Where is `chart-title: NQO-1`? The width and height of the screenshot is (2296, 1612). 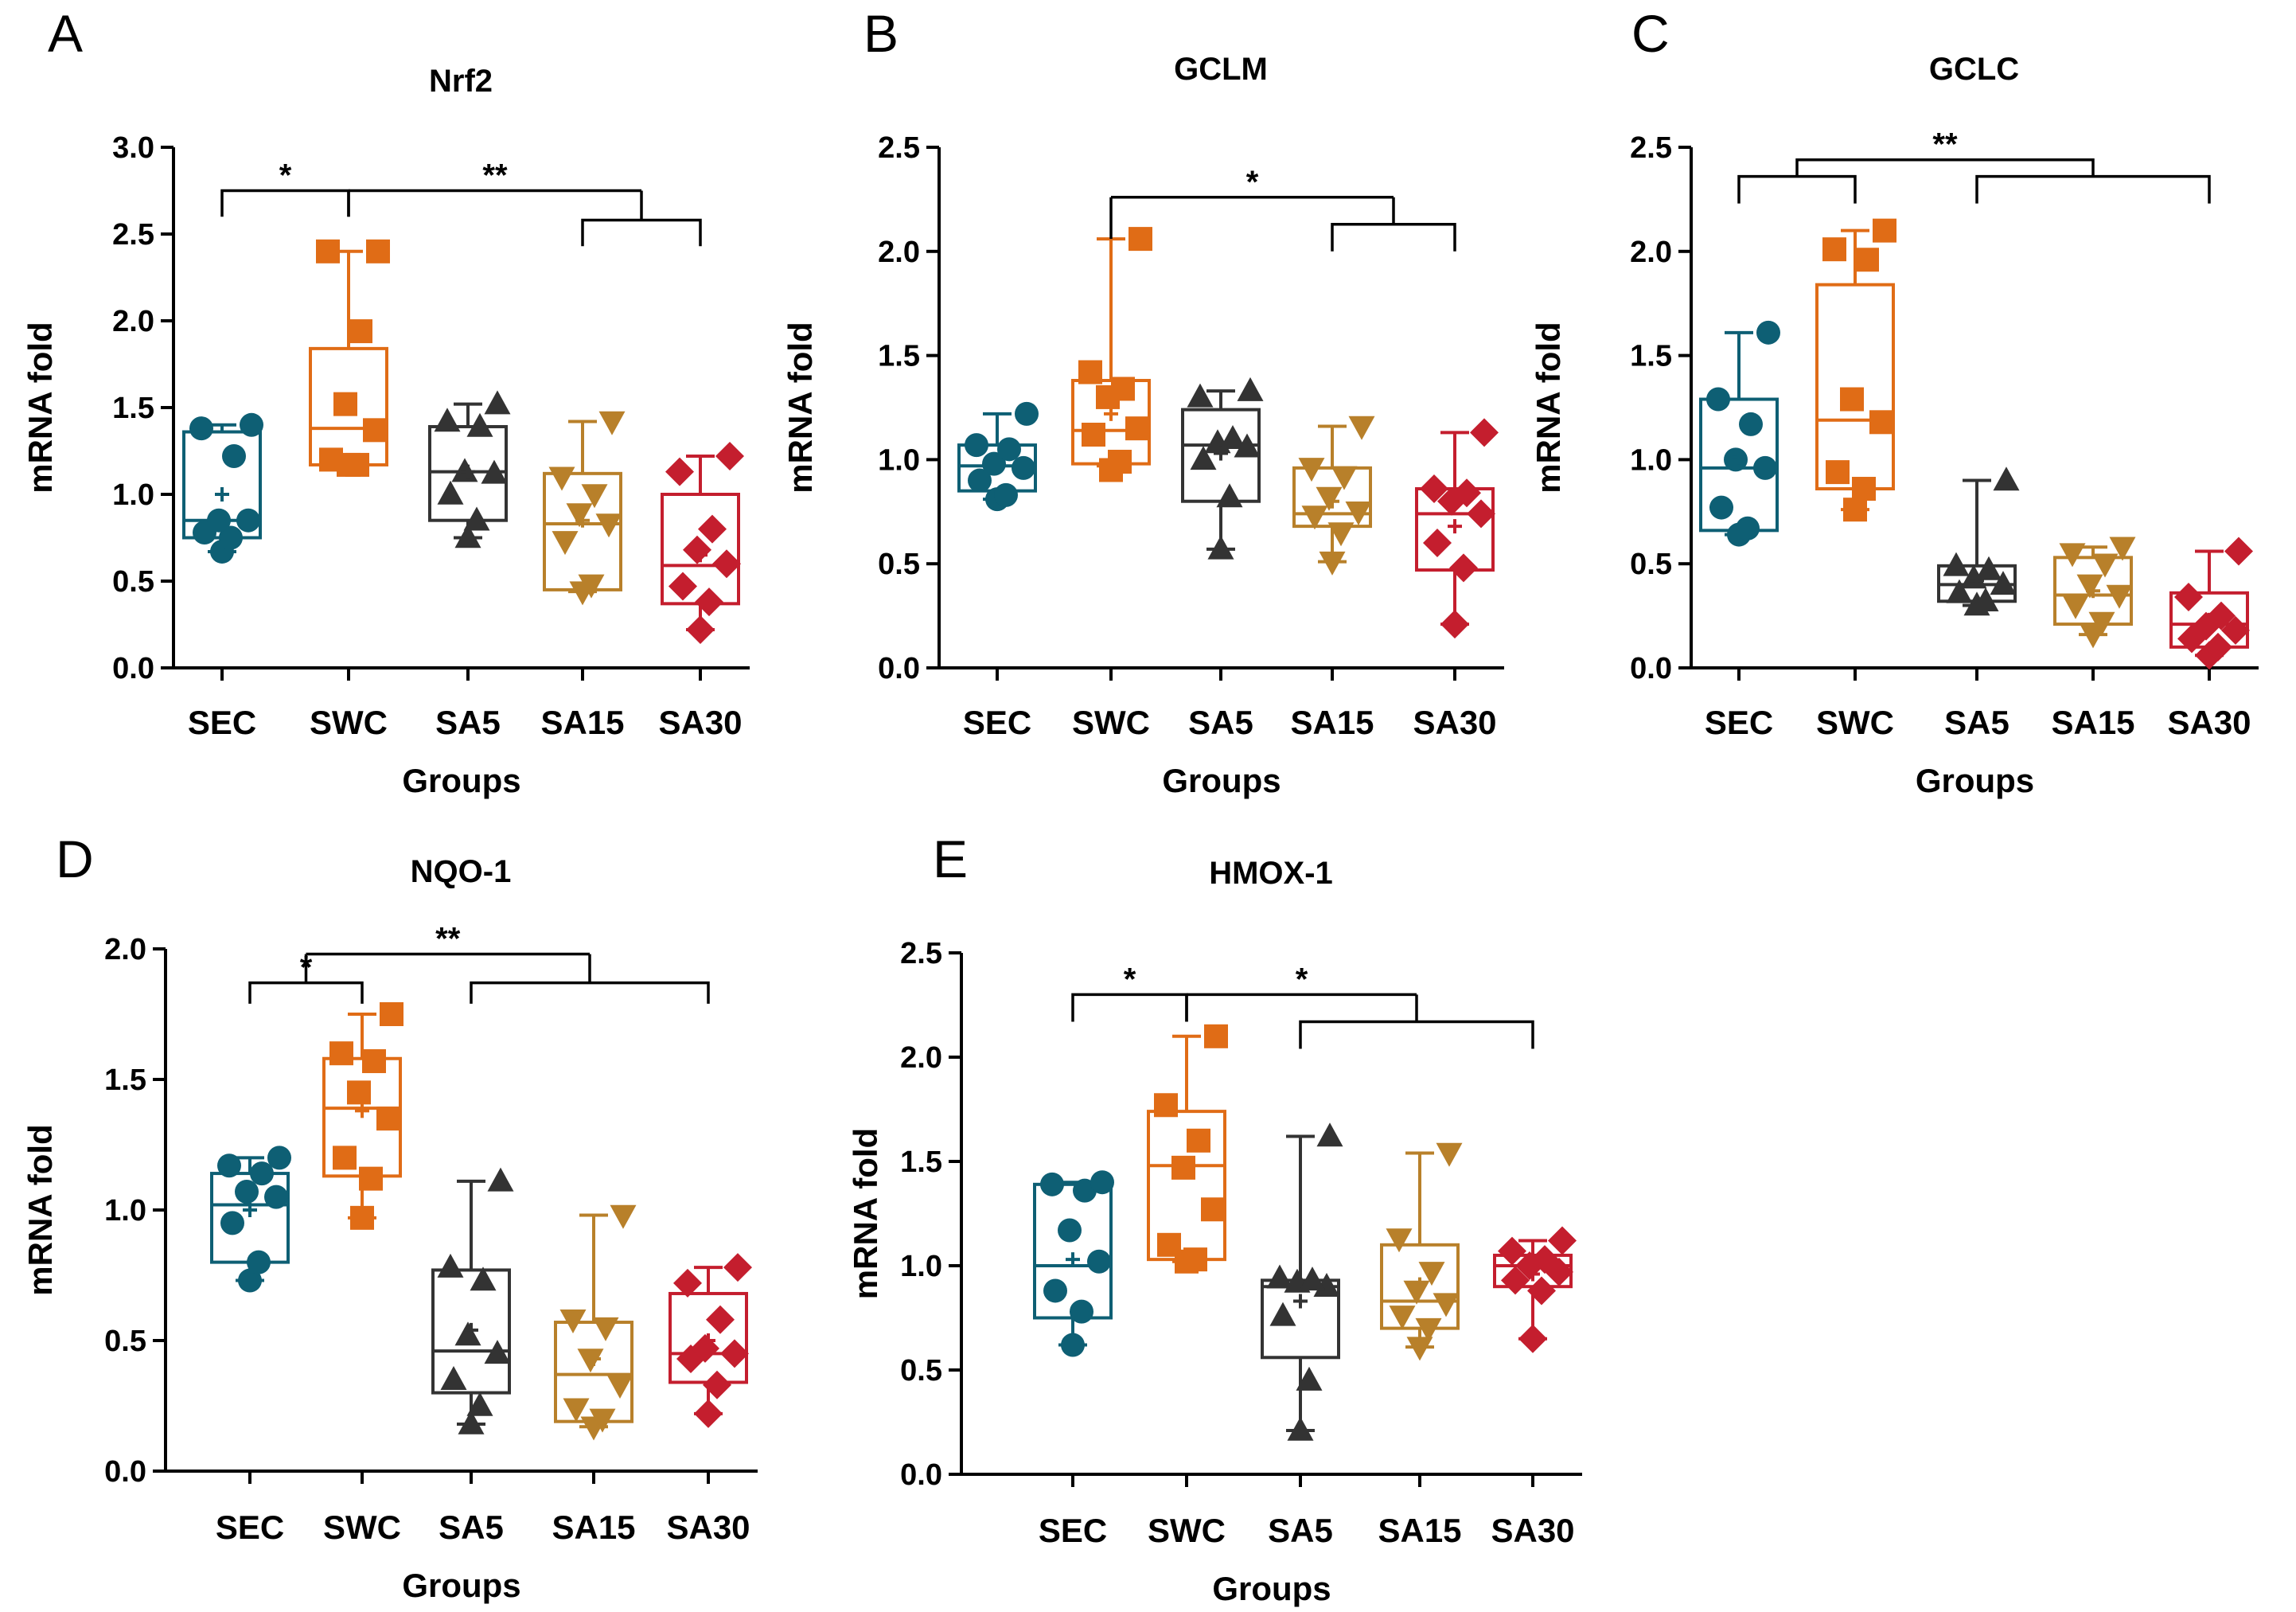 chart-title: NQO-1 is located at coordinates (462, 871).